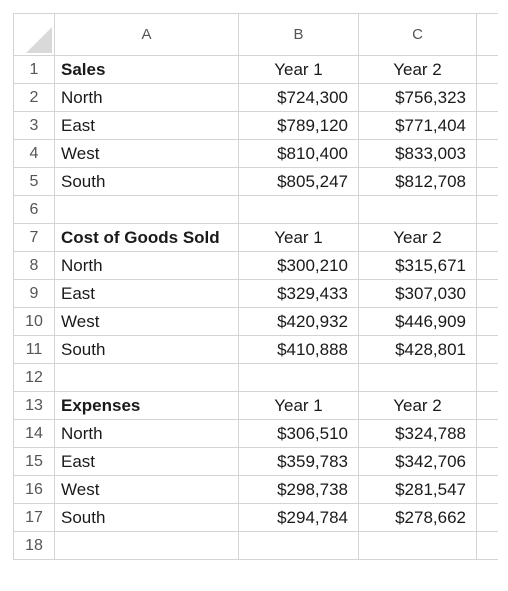 The image size is (508, 591). Describe the element at coordinates (298, 517) in the screenshot. I see `cell-b: $294,784` at that location.